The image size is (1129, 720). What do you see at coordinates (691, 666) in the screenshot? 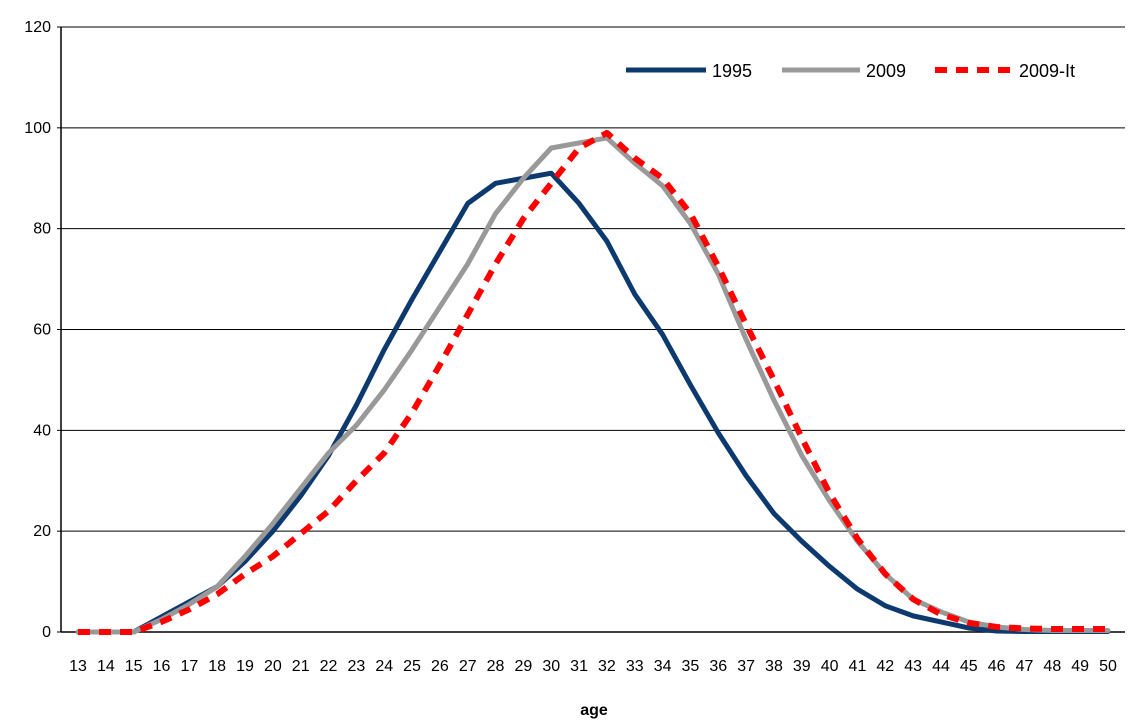
I see `x-tick-label-35: 35` at bounding box center [691, 666].